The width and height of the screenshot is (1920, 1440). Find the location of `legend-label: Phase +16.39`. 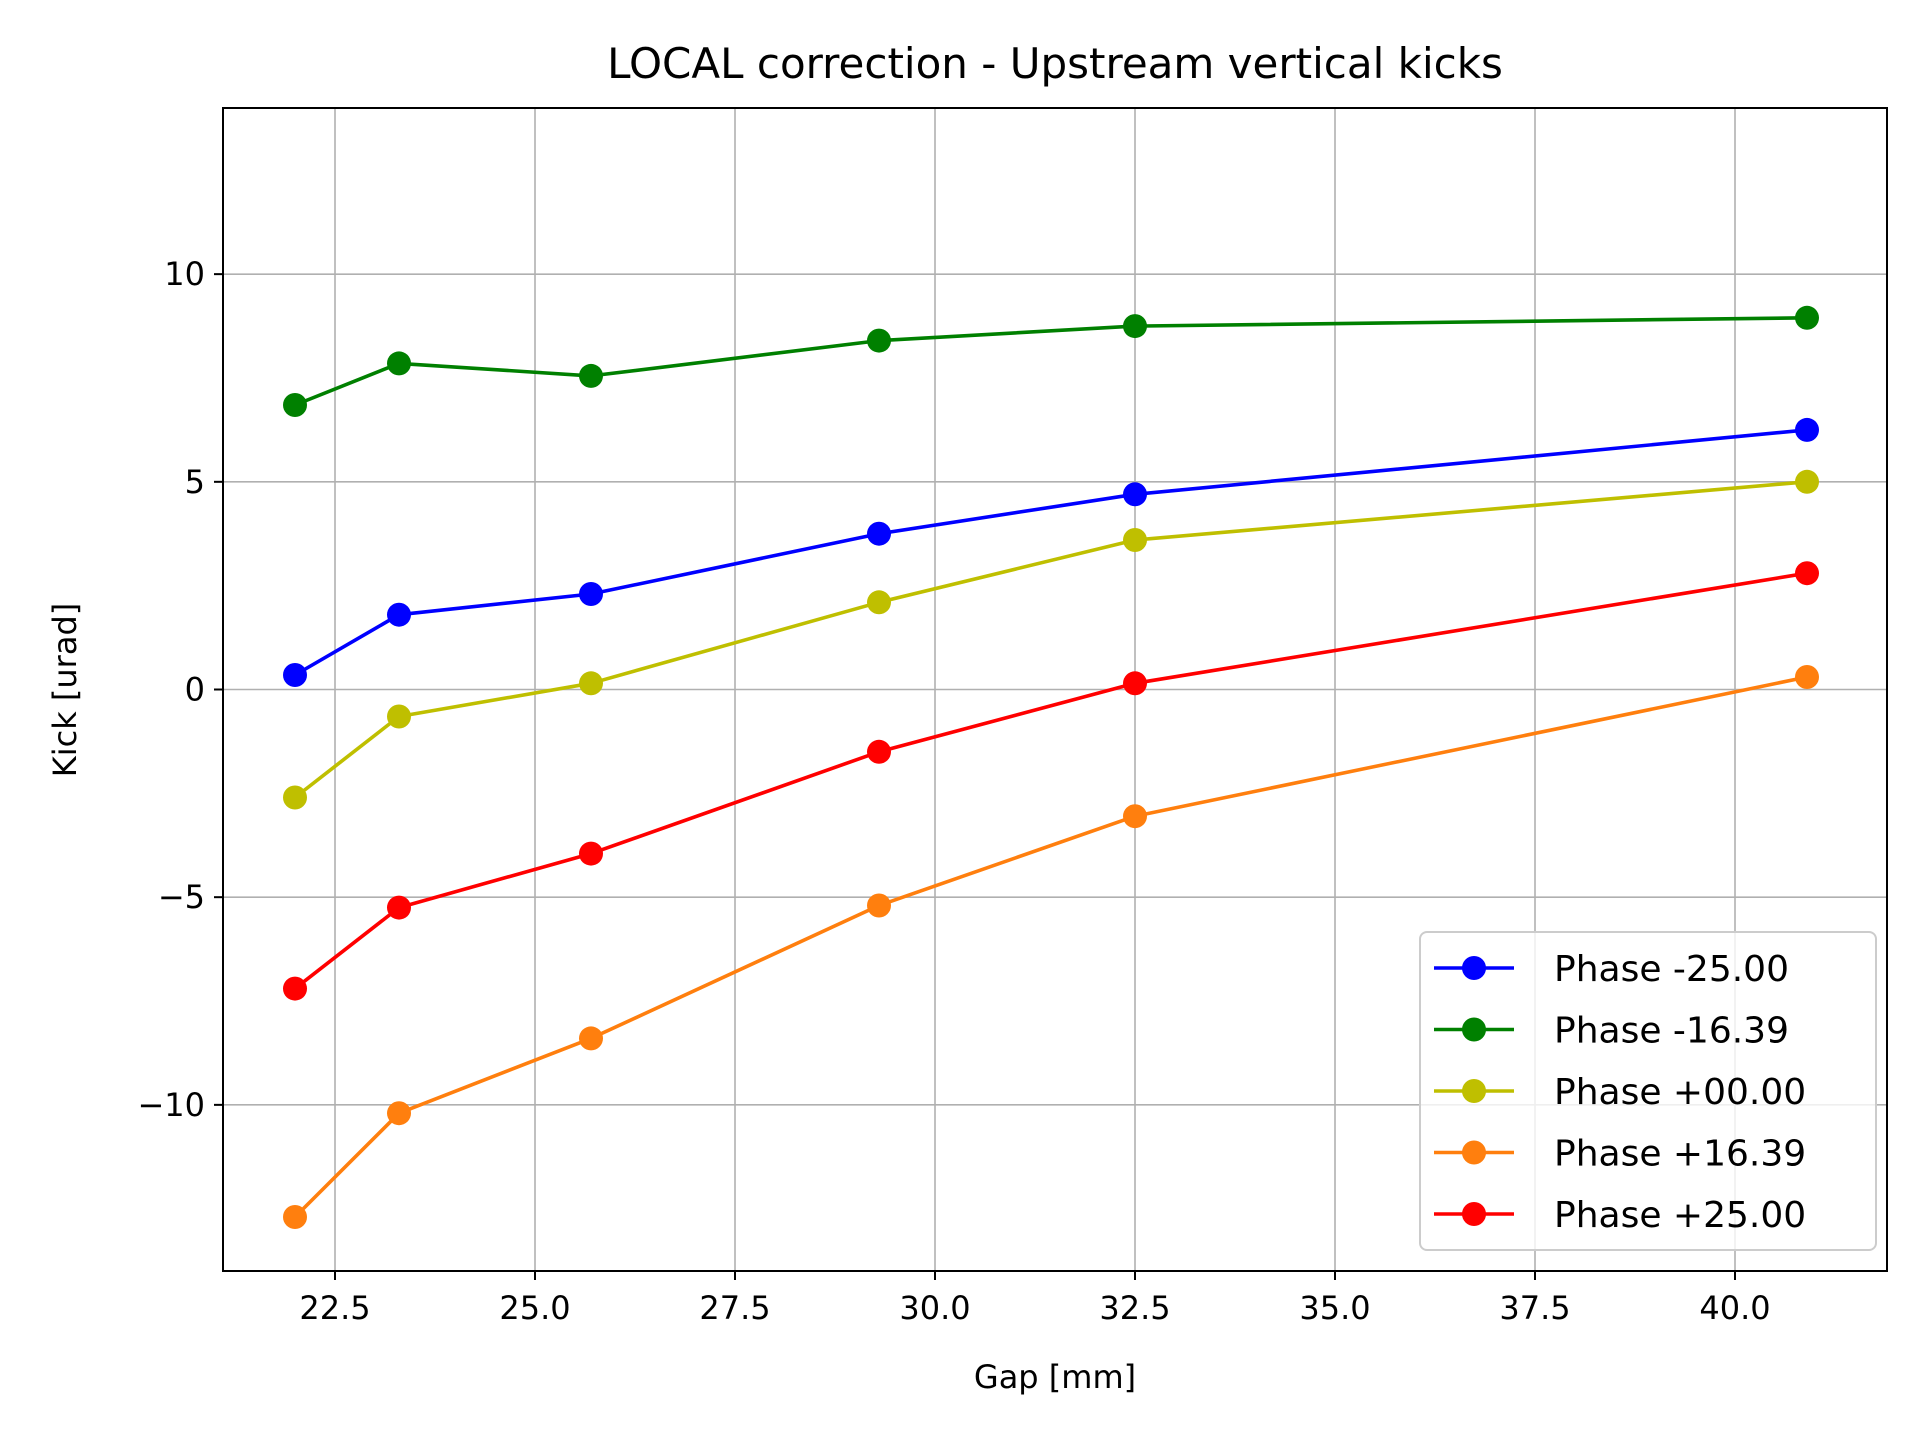

legend-label: Phase +16.39 is located at coordinates (1680, 1154).